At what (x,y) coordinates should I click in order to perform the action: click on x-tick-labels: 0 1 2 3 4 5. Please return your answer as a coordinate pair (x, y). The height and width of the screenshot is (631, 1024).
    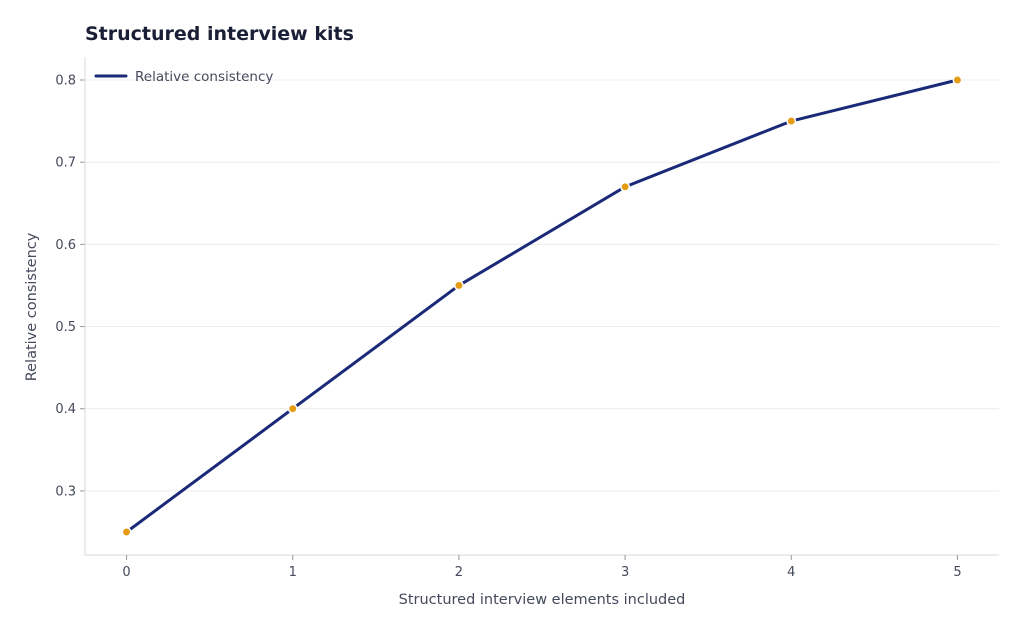
    Looking at the image, I should click on (541, 572).